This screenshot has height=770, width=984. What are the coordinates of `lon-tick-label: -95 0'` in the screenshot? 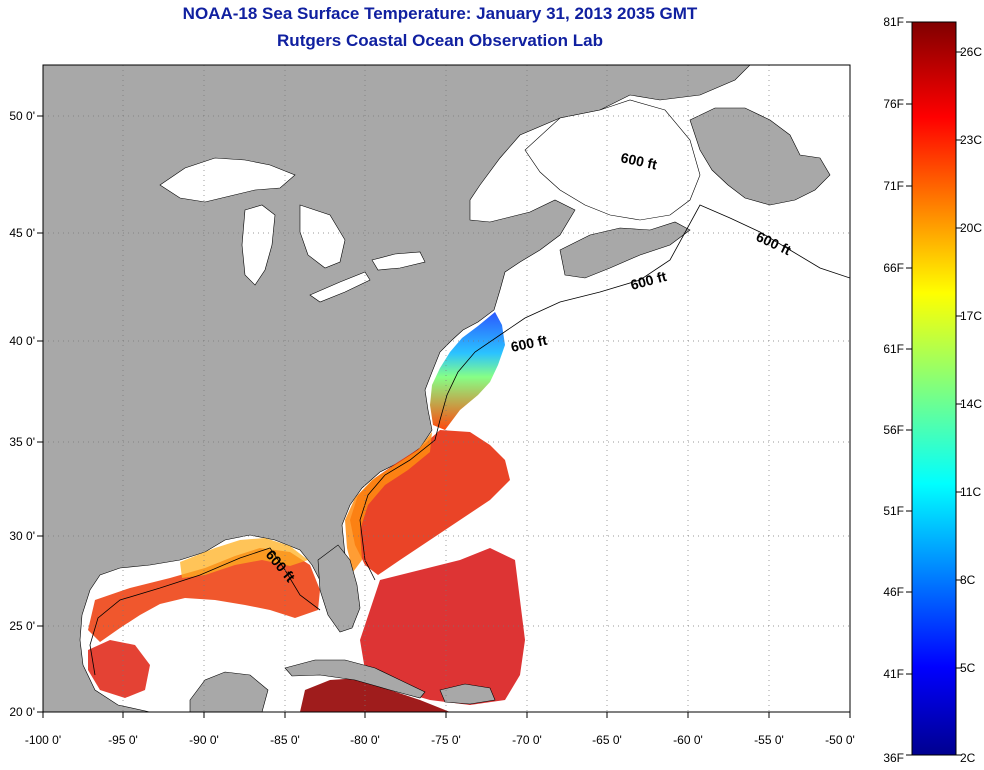 It's located at (123, 740).